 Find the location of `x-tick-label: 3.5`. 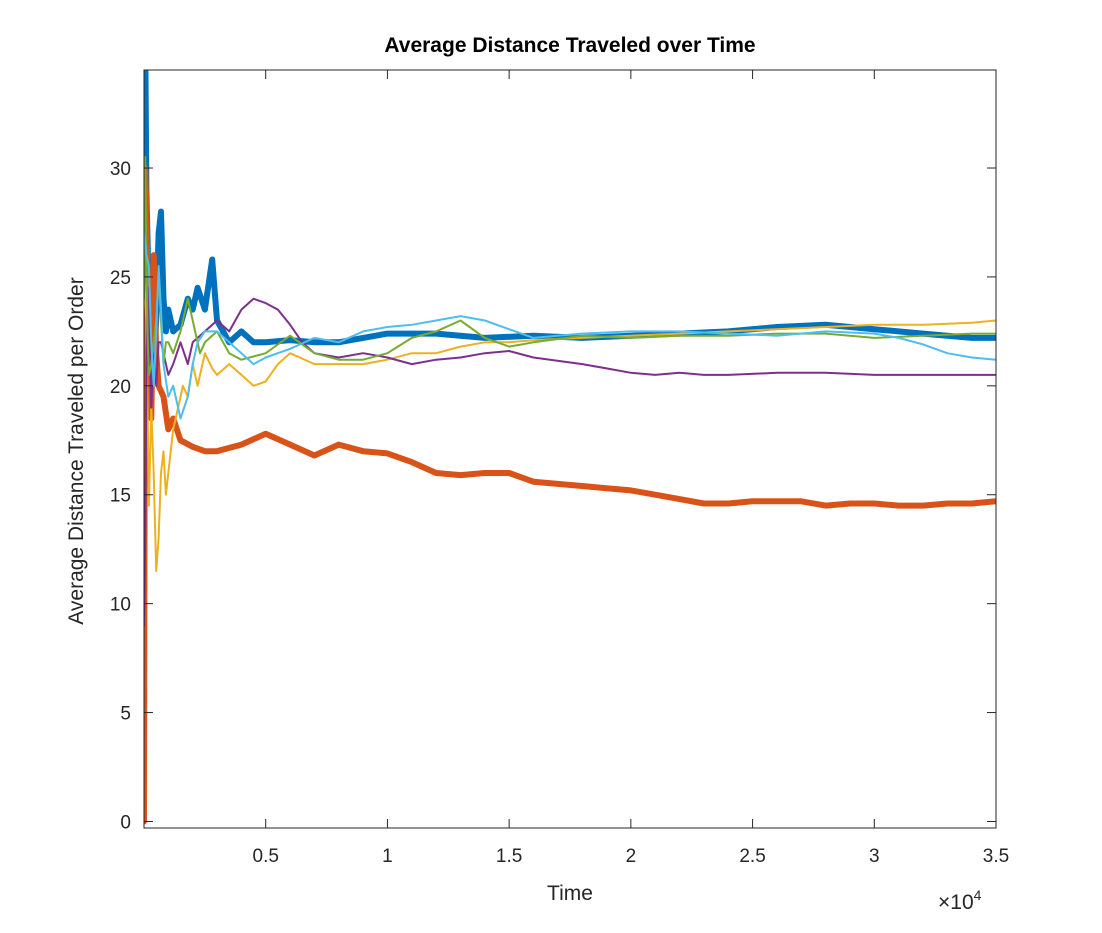

x-tick-label: 3.5 is located at coordinates (996, 856).